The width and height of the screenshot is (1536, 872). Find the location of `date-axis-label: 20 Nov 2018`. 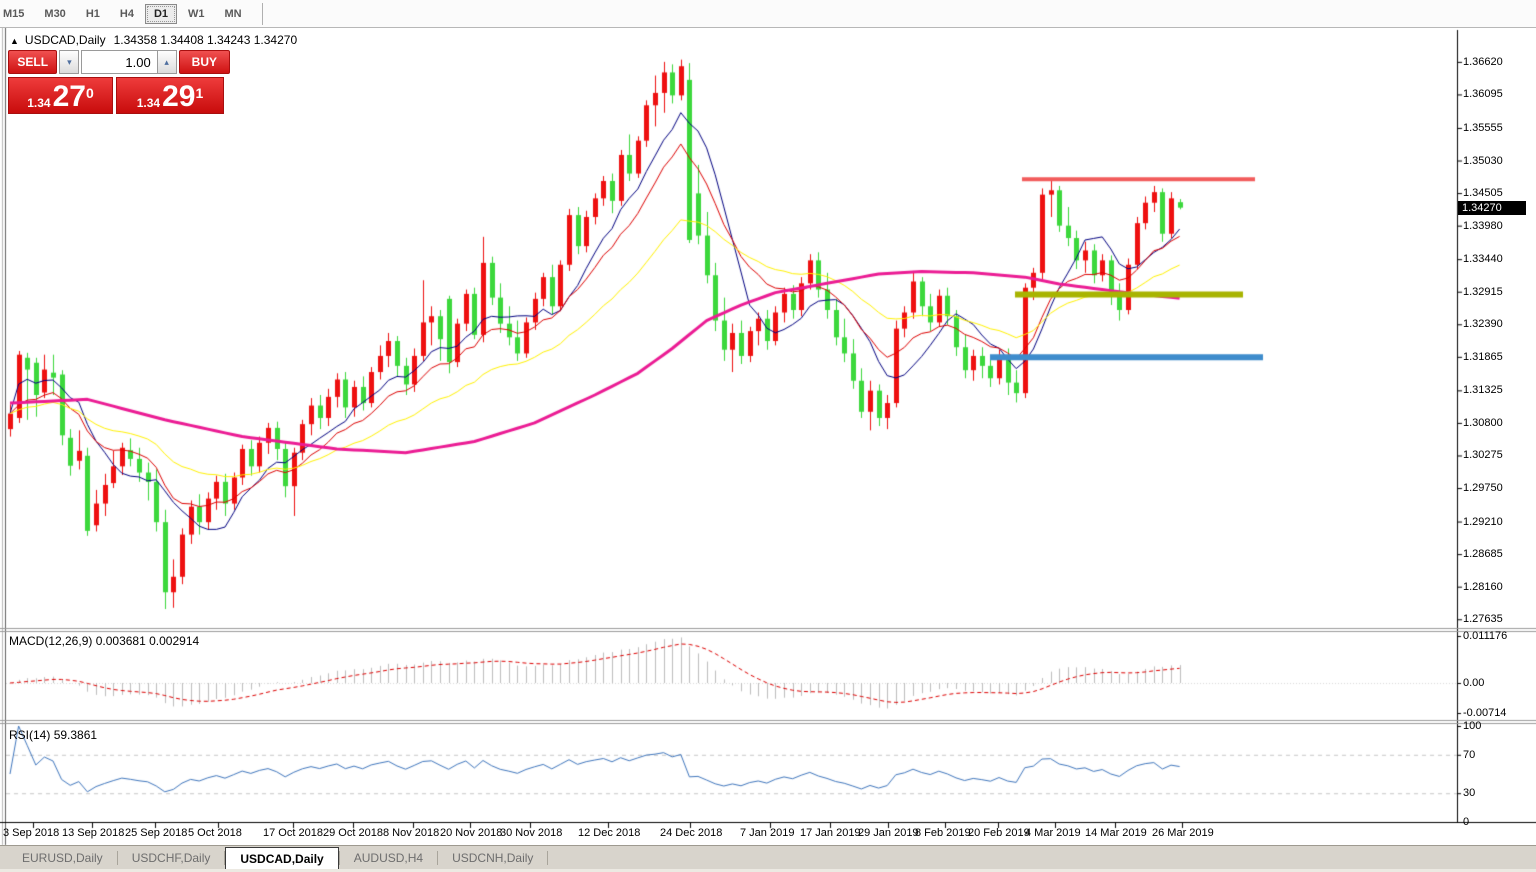

date-axis-label: 20 Nov 2018 is located at coordinates (471, 833).